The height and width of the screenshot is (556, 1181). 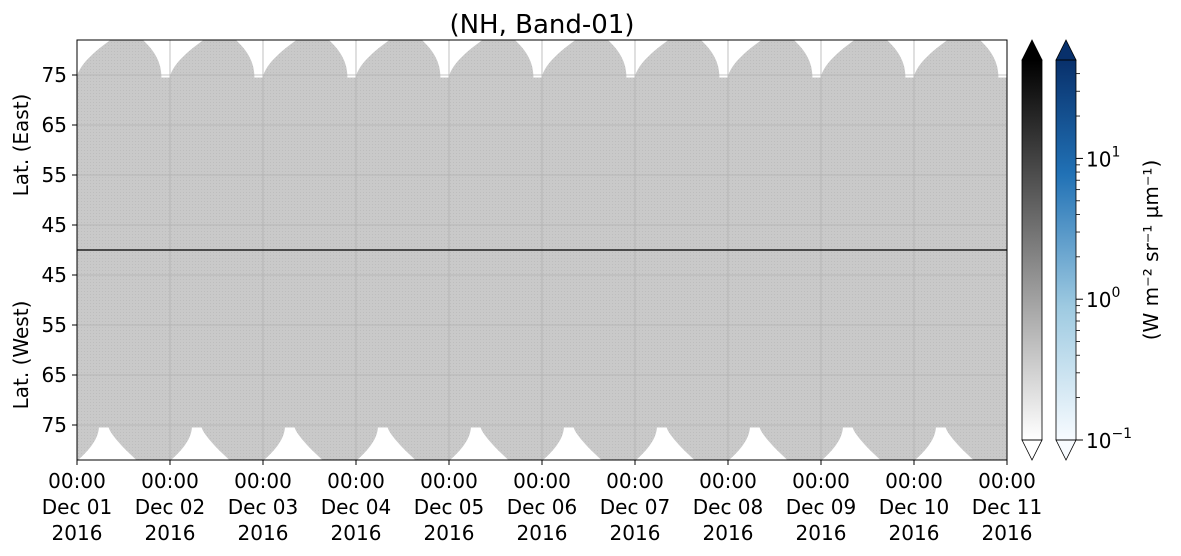 I want to click on colorbar-blue-body, so click(x=1066, y=250).